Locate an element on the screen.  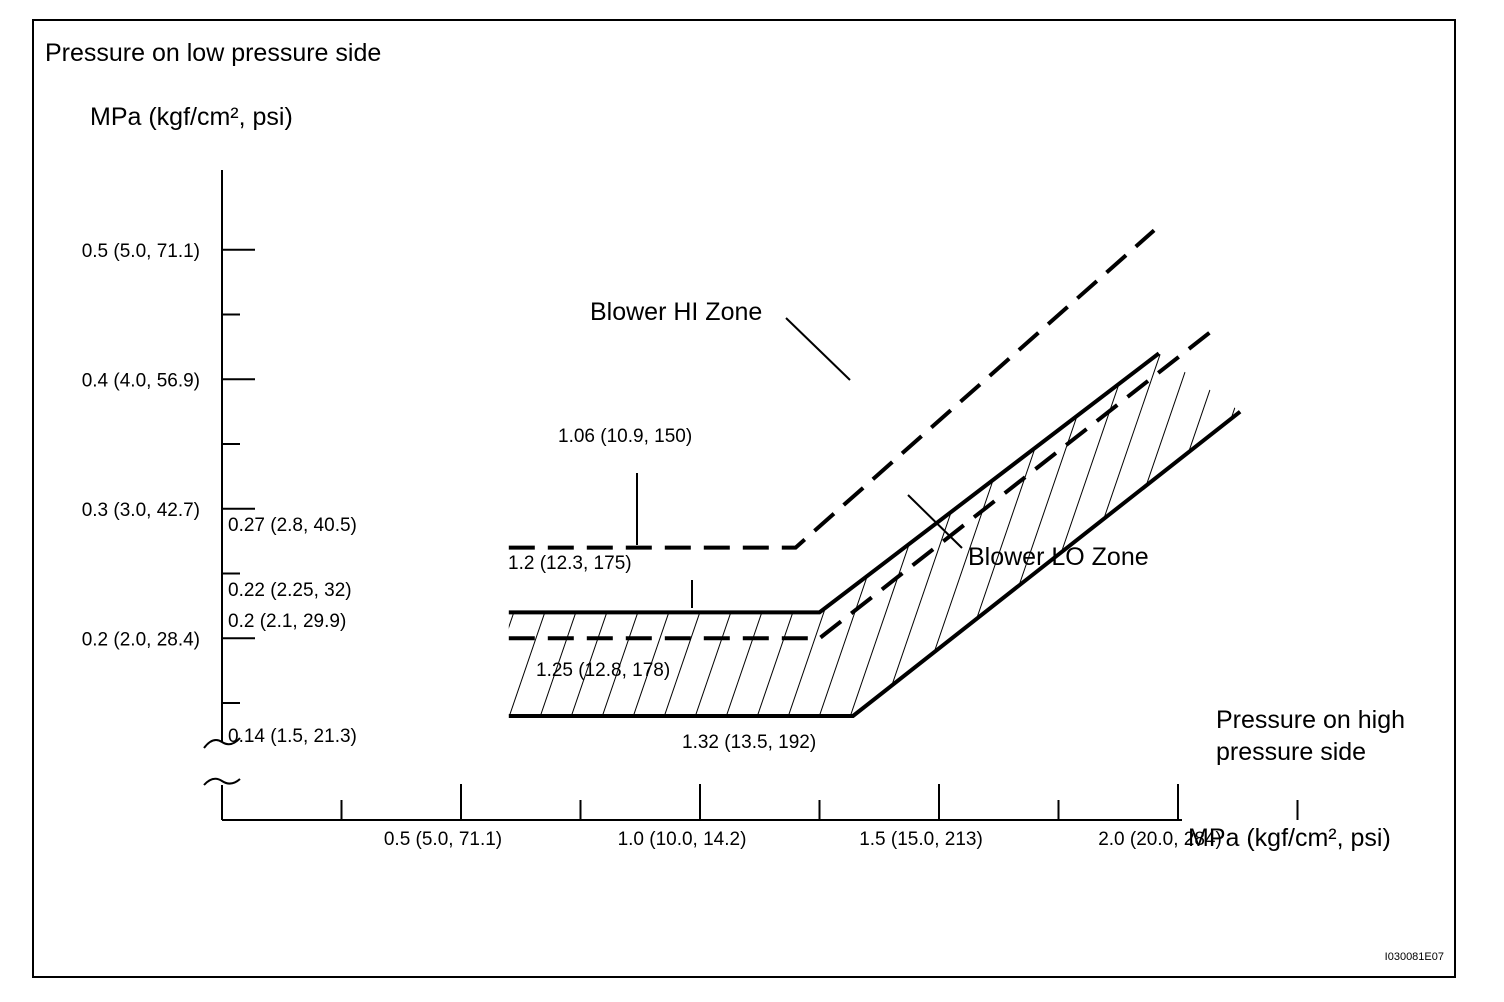
x-tick-label-3: 2.0 (20.0, 284) is located at coordinates (1160, 839).